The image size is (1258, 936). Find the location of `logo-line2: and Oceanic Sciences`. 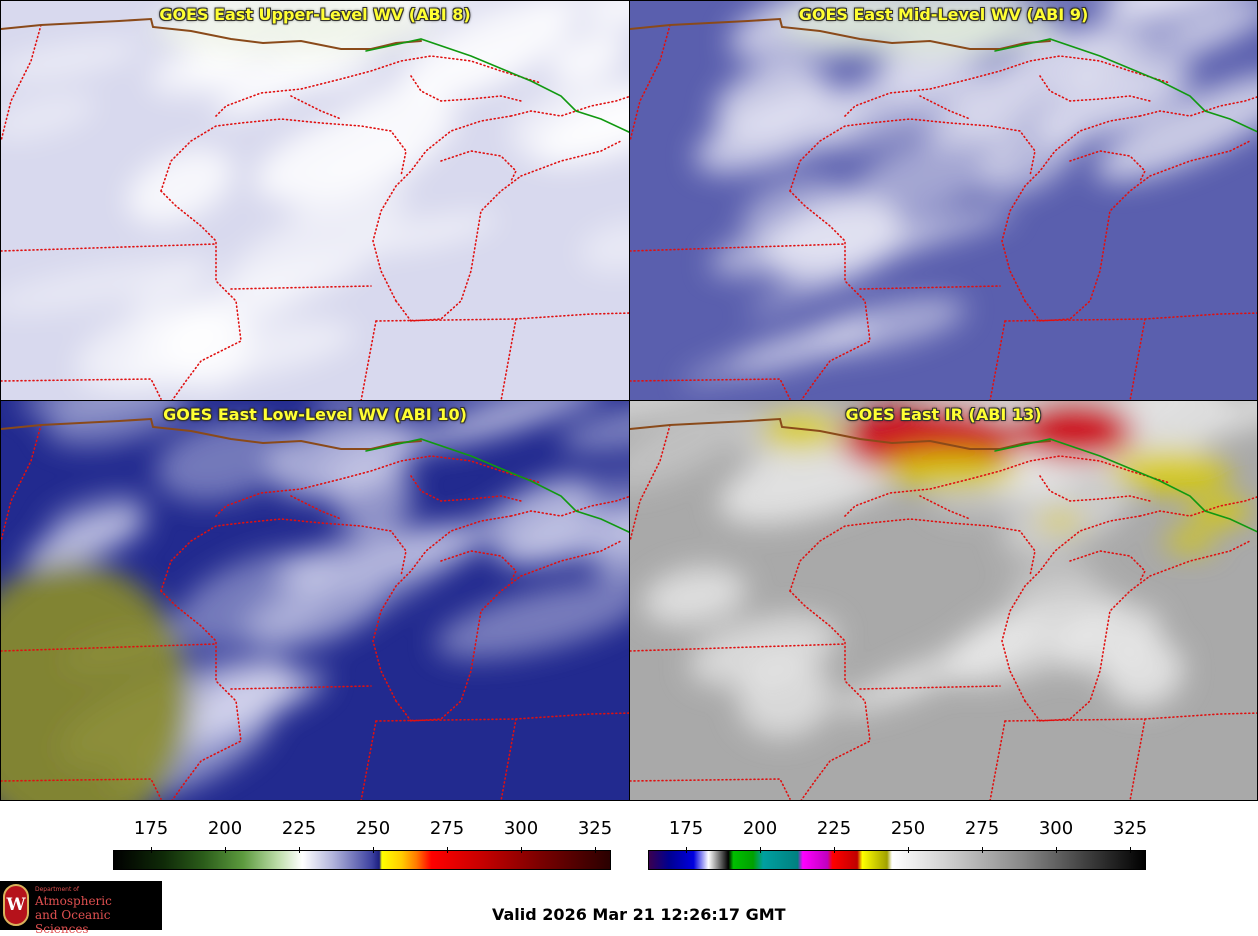

logo-line2: and Oceanic Sciences is located at coordinates (73, 922).